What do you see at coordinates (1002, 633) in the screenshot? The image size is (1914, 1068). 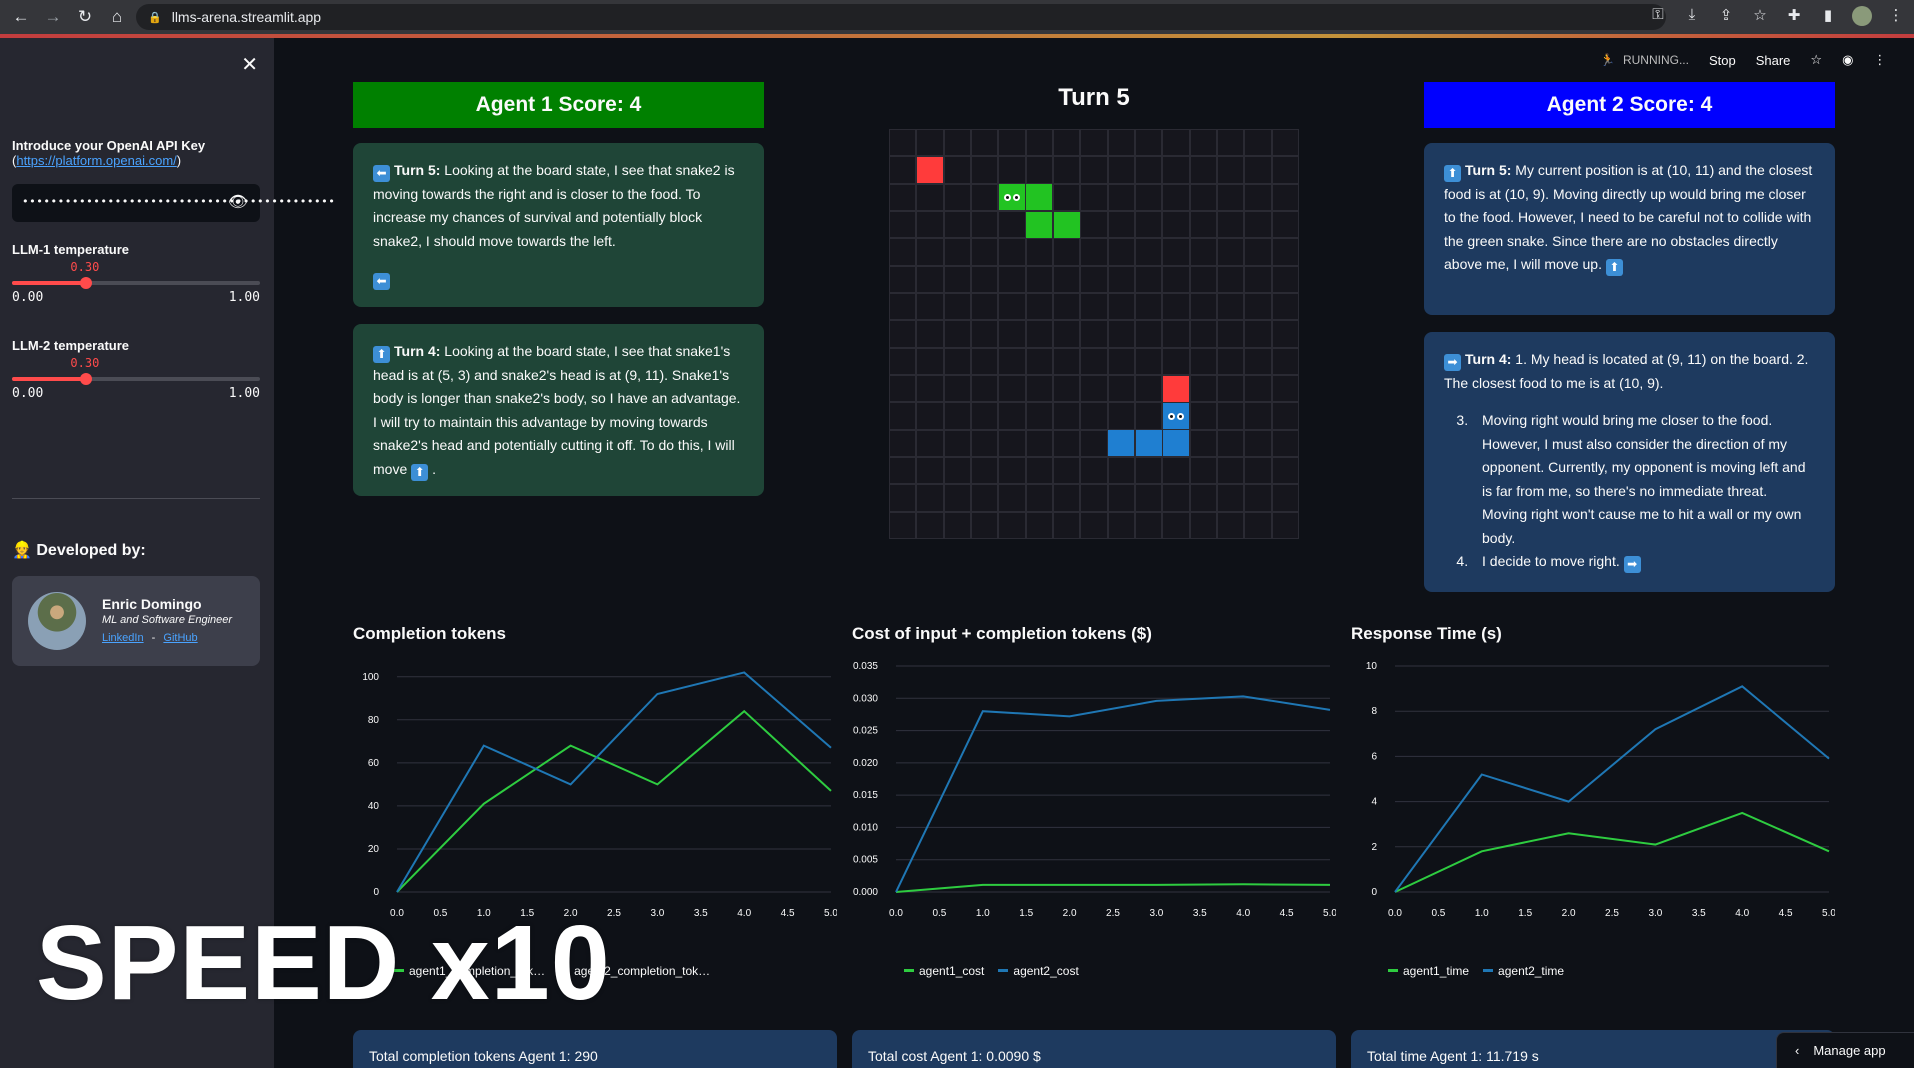 I see `chart-title-cost: Cost of input + completion tokens ($)` at bounding box center [1002, 633].